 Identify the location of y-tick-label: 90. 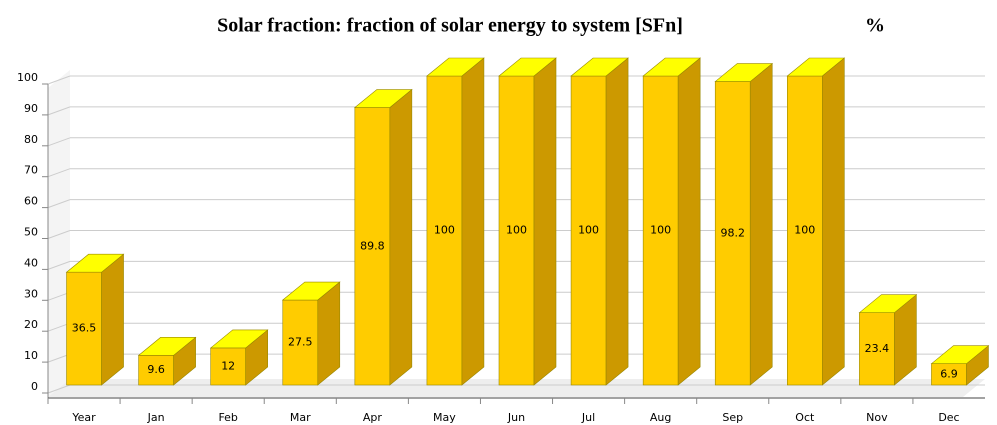
(31, 108).